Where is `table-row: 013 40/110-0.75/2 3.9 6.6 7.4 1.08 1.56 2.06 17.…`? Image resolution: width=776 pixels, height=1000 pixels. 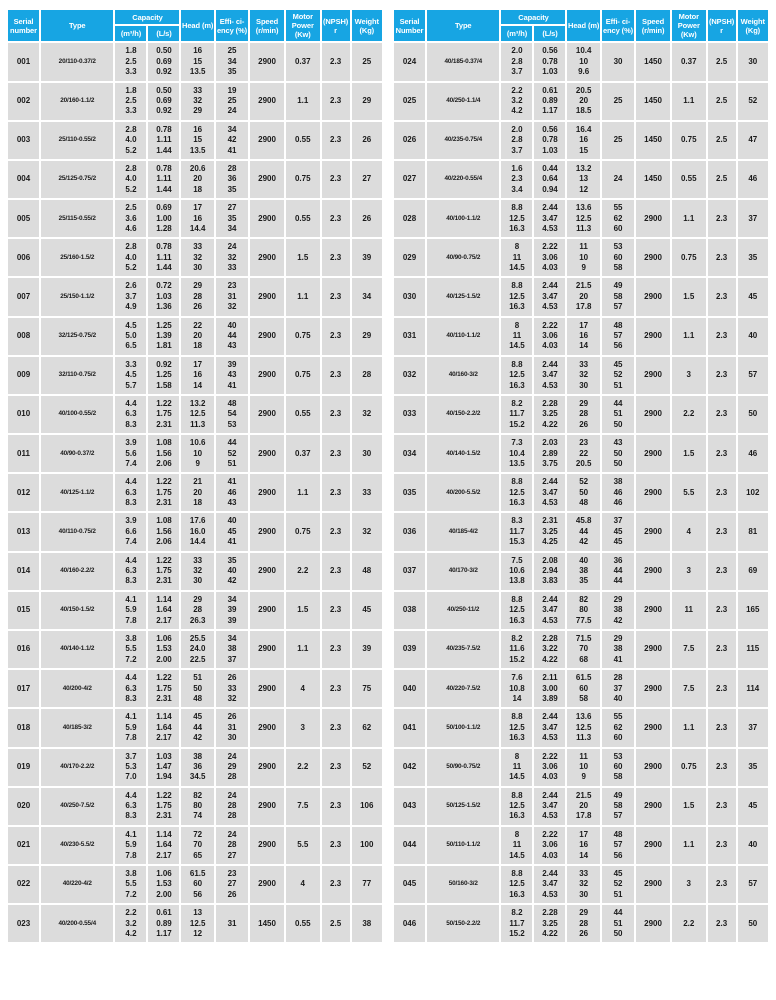
table-row: 013 40/110-0.75/2 3.9 6.6 7.4 1.08 1.56 2.06 17.… is located at coordinates (195, 532).